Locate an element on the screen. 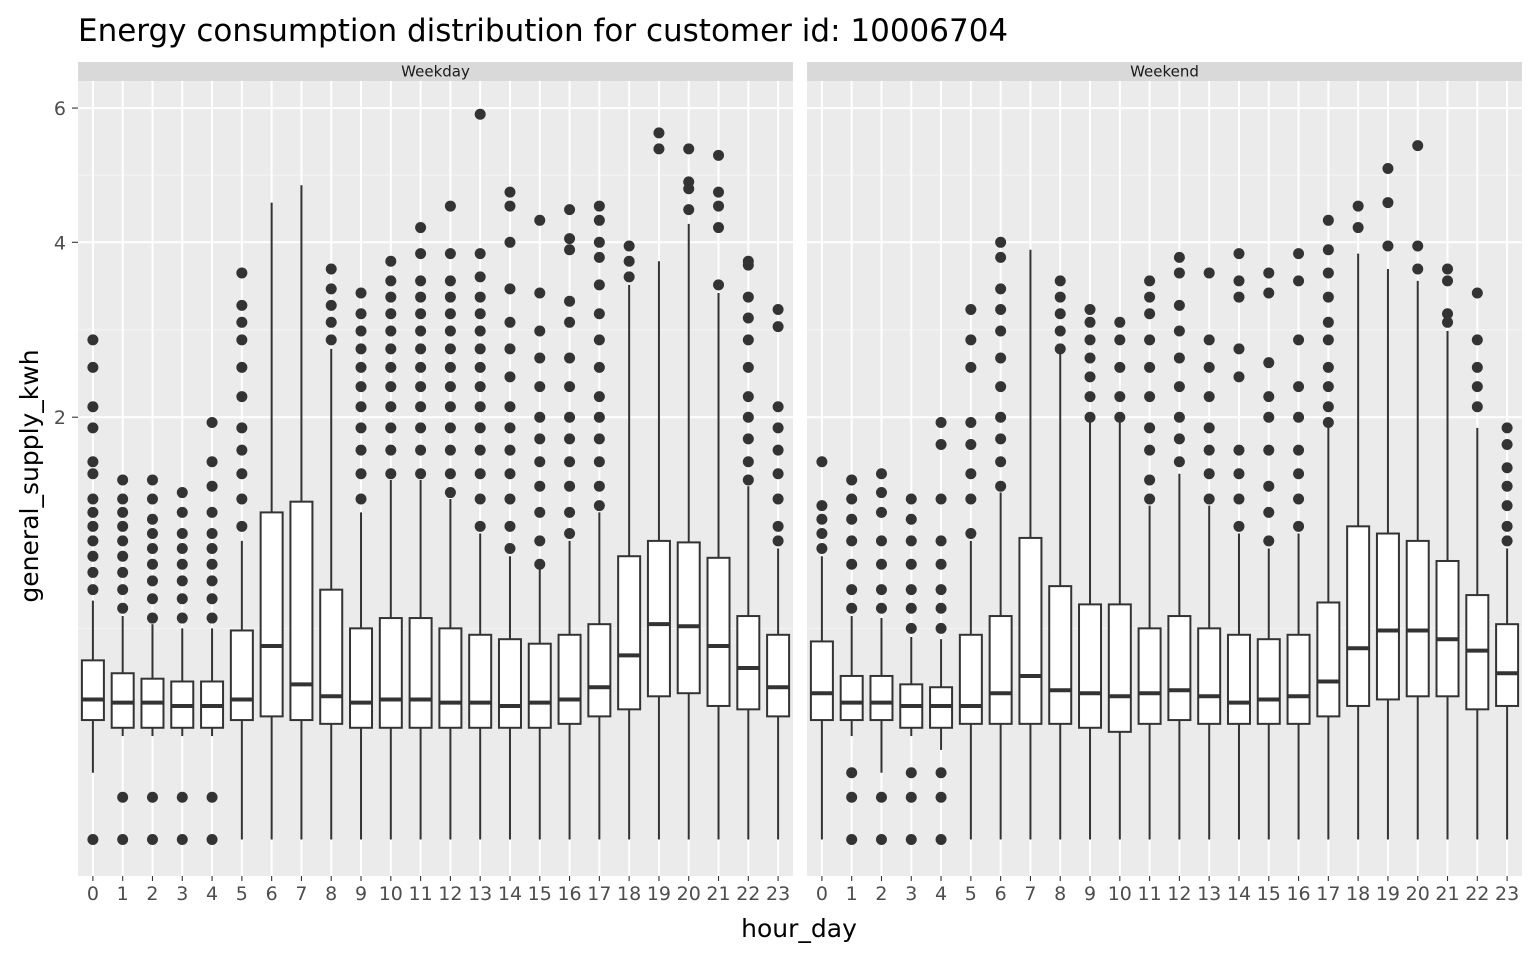 The image size is (1536, 960). x-tick-label: 17 is located at coordinates (1328, 894).